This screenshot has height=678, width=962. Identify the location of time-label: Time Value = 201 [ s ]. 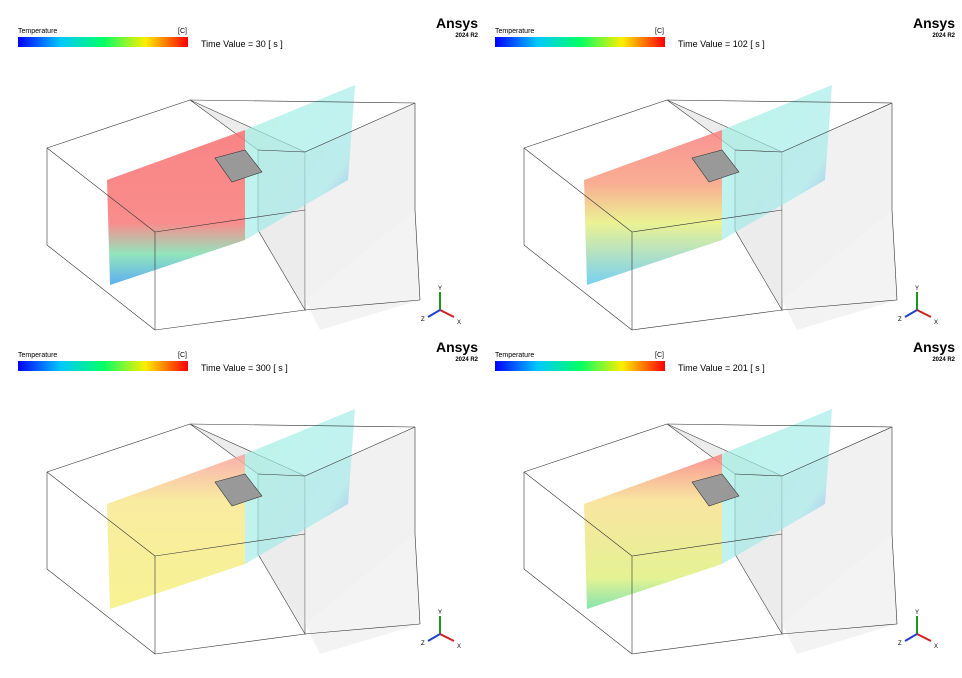
(721, 368).